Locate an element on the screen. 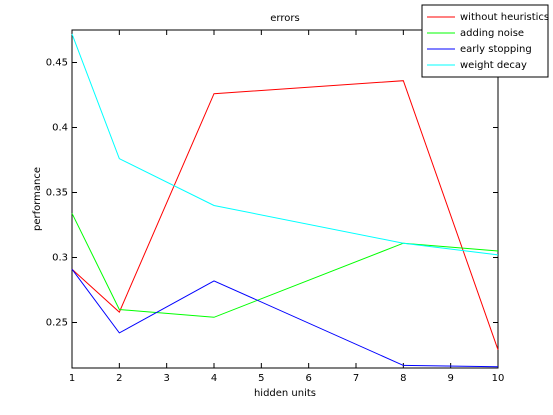 The image size is (553, 415). x-tick-label: 7 is located at coordinates (356, 378).